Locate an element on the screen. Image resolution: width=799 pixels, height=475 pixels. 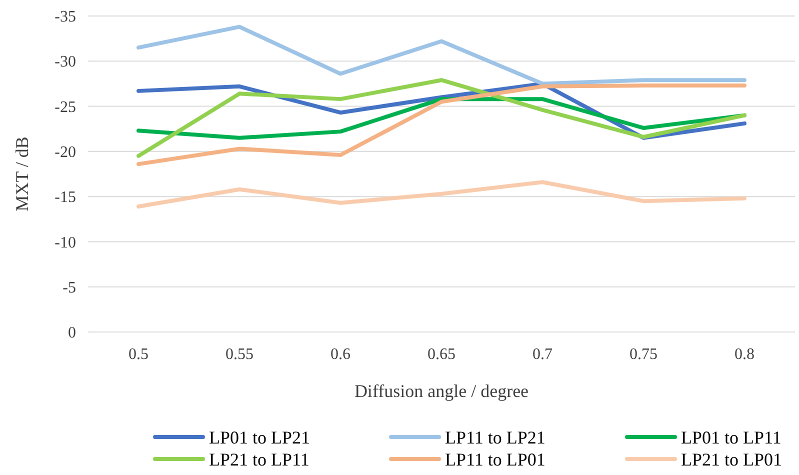
y-tick-label: -20 is located at coordinates (65, 153).